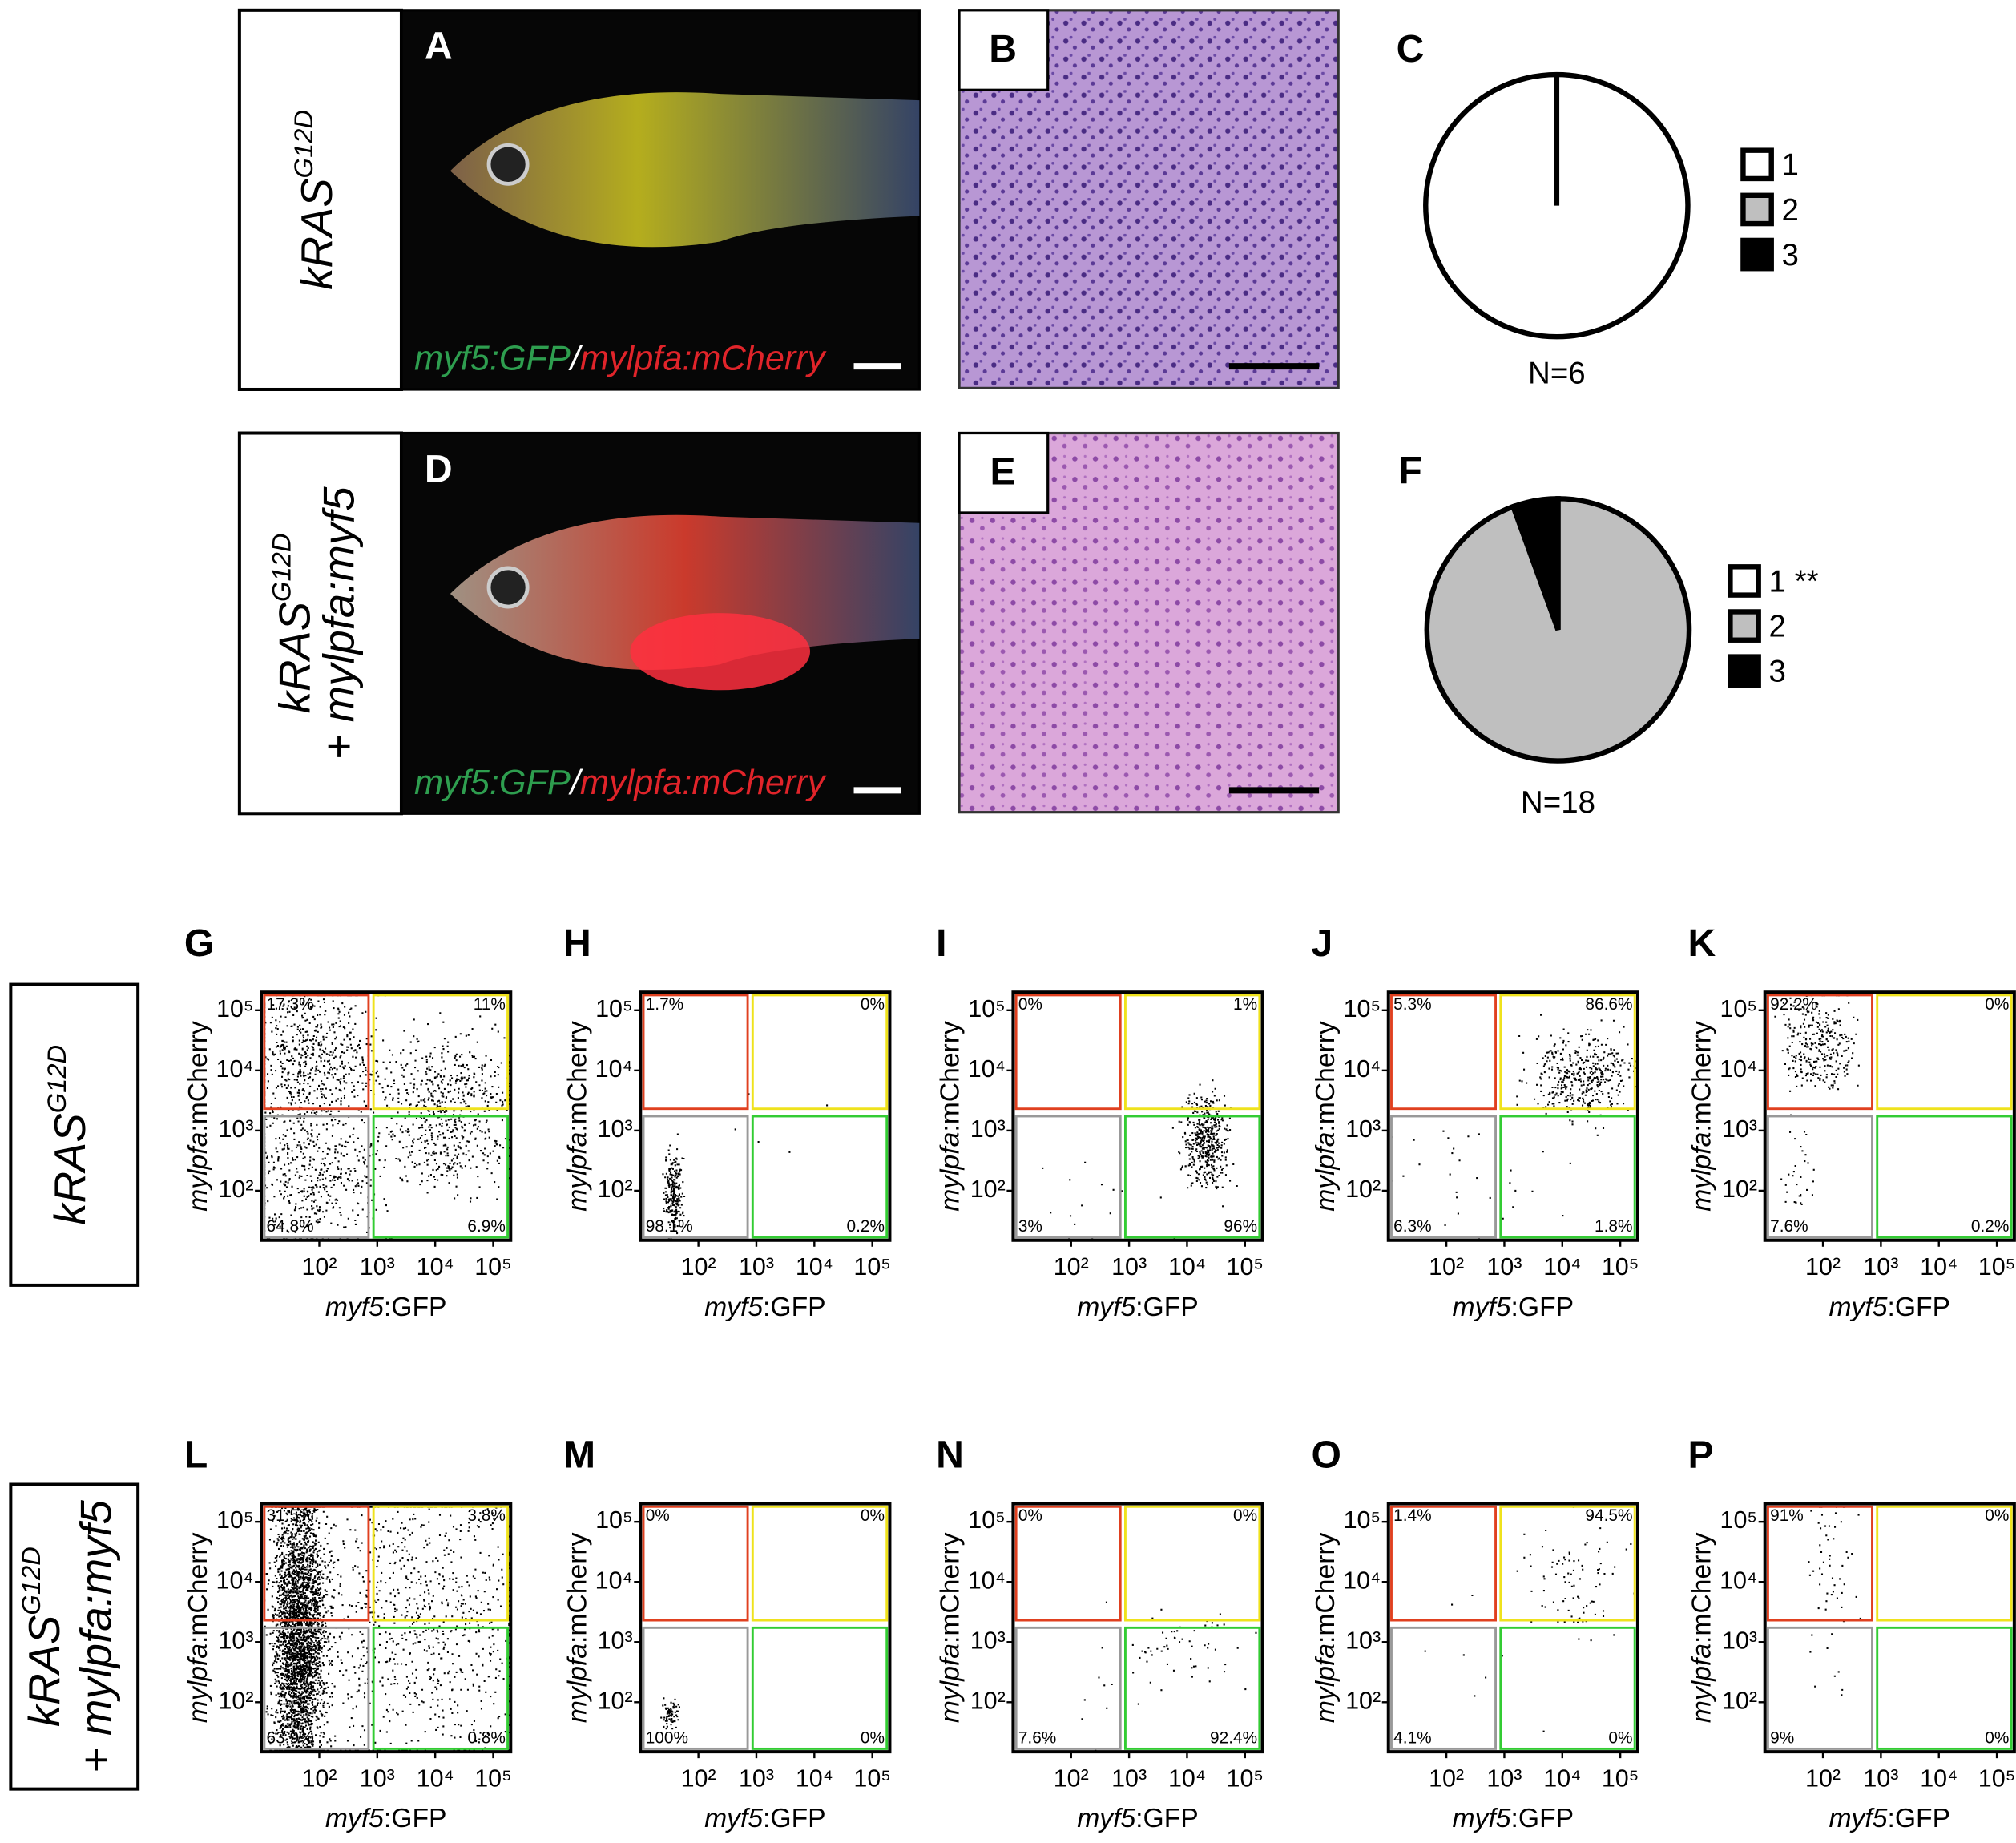  Describe the element at coordinates (620, 783) in the screenshot. I see `photo-caption: myf5:GFP/mylpfa:mCherry` at that location.